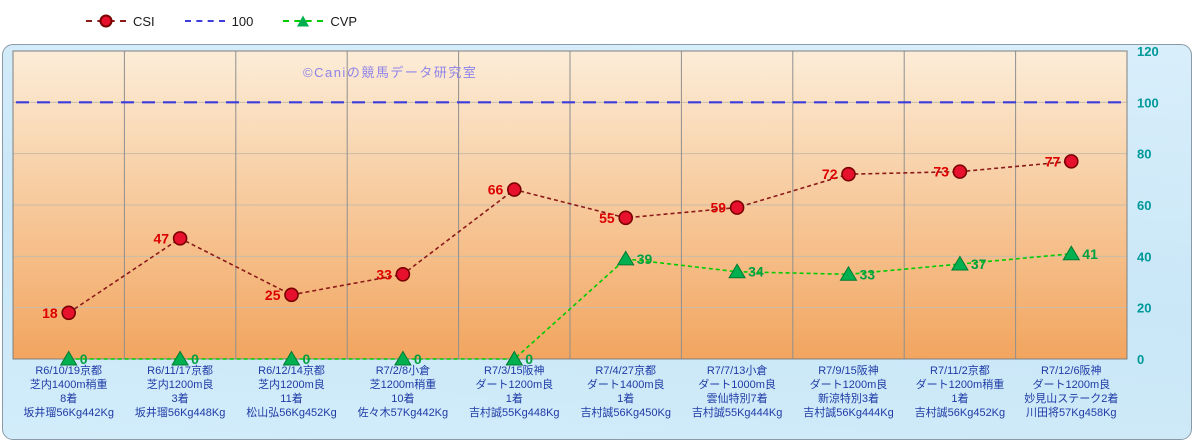 This screenshot has width=1194, height=442. I want to click on csi-value-label: 33, so click(384, 274).